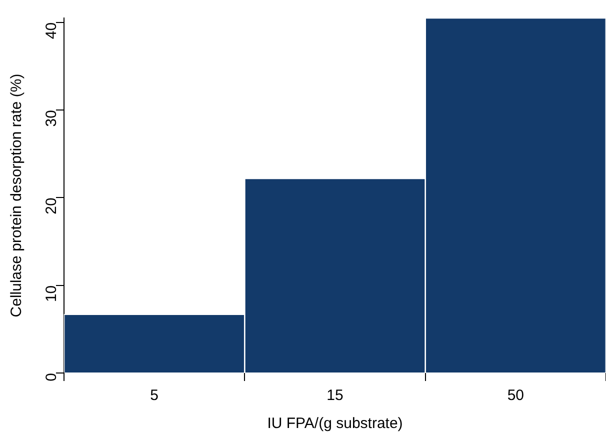 This screenshot has width=606, height=443. What do you see at coordinates (51, 206) in the screenshot?
I see `y-tick-label: 20` at bounding box center [51, 206].